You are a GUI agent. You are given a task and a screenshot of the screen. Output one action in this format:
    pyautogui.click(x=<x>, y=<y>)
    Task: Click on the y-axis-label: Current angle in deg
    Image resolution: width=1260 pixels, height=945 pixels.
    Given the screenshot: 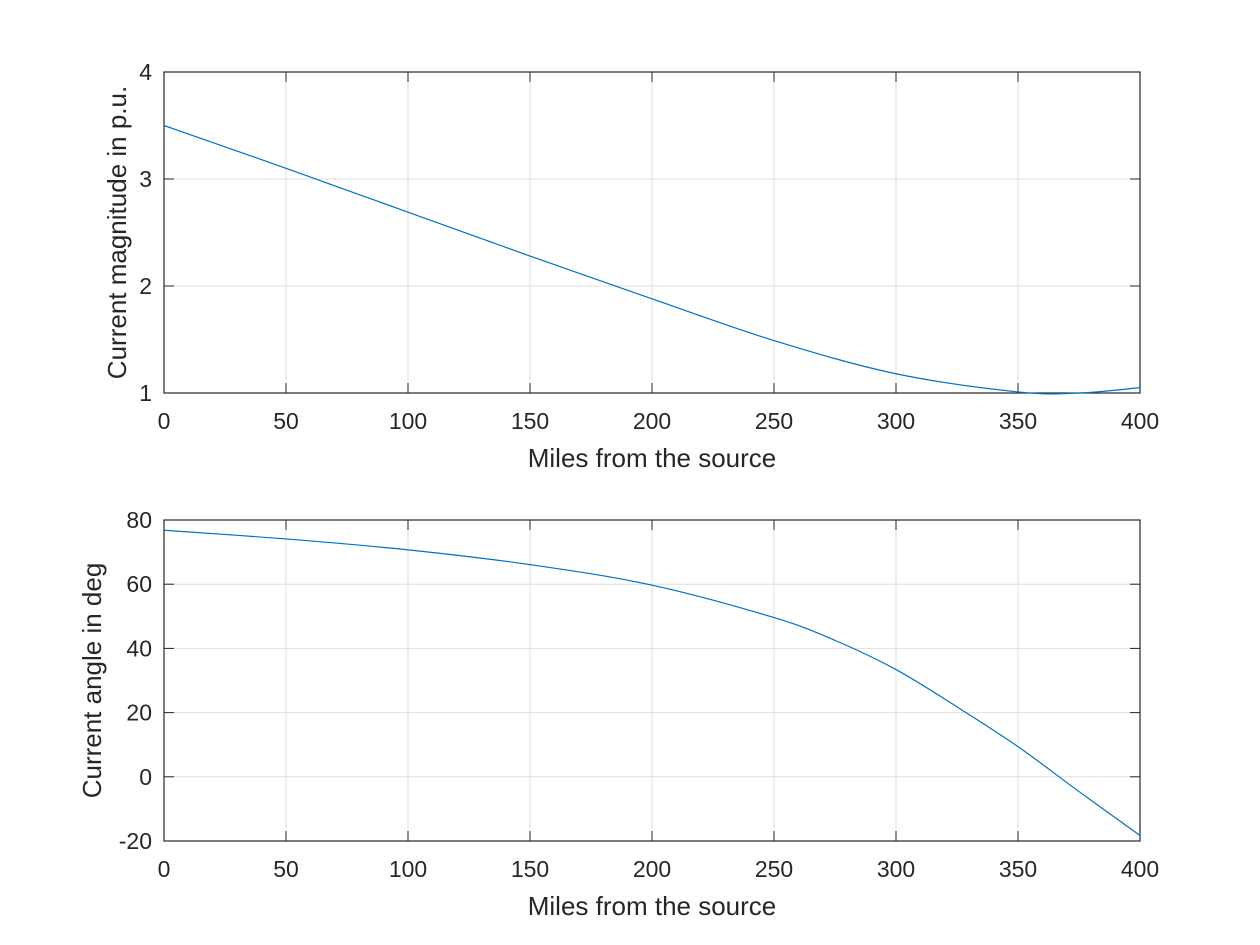 What is the action you would take?
    pyautogui.click(x=92, y=681)
    